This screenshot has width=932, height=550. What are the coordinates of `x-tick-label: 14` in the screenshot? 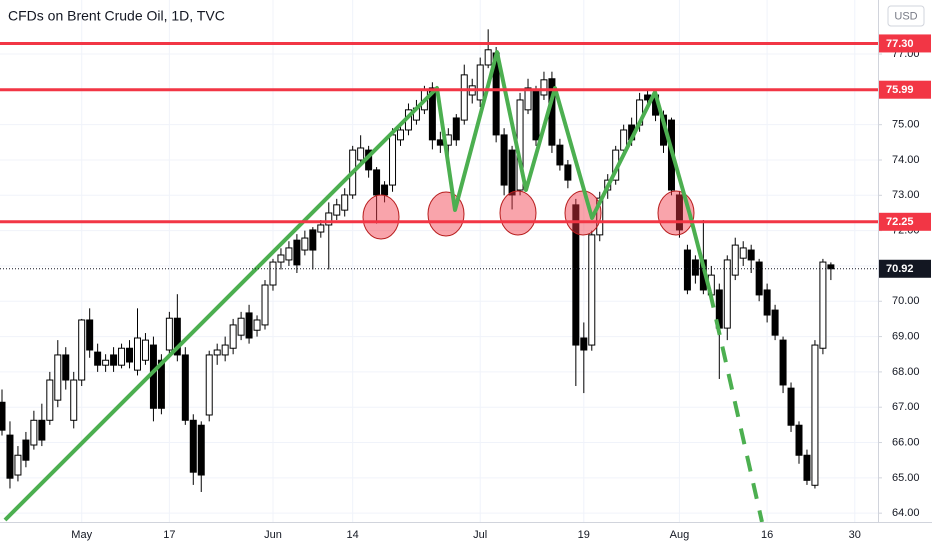 It's located at (353, 535).